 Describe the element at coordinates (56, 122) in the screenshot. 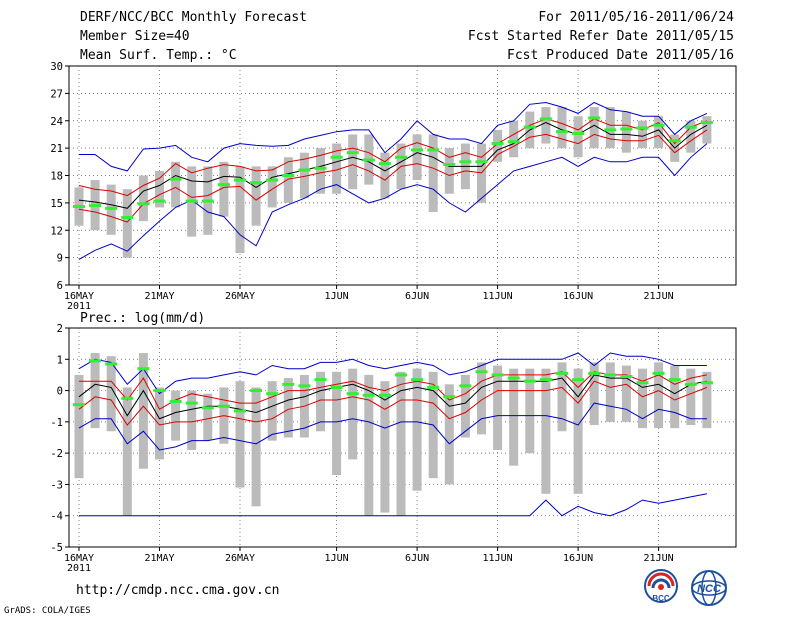

I see `panel1-ytick-label: 24` at that location.